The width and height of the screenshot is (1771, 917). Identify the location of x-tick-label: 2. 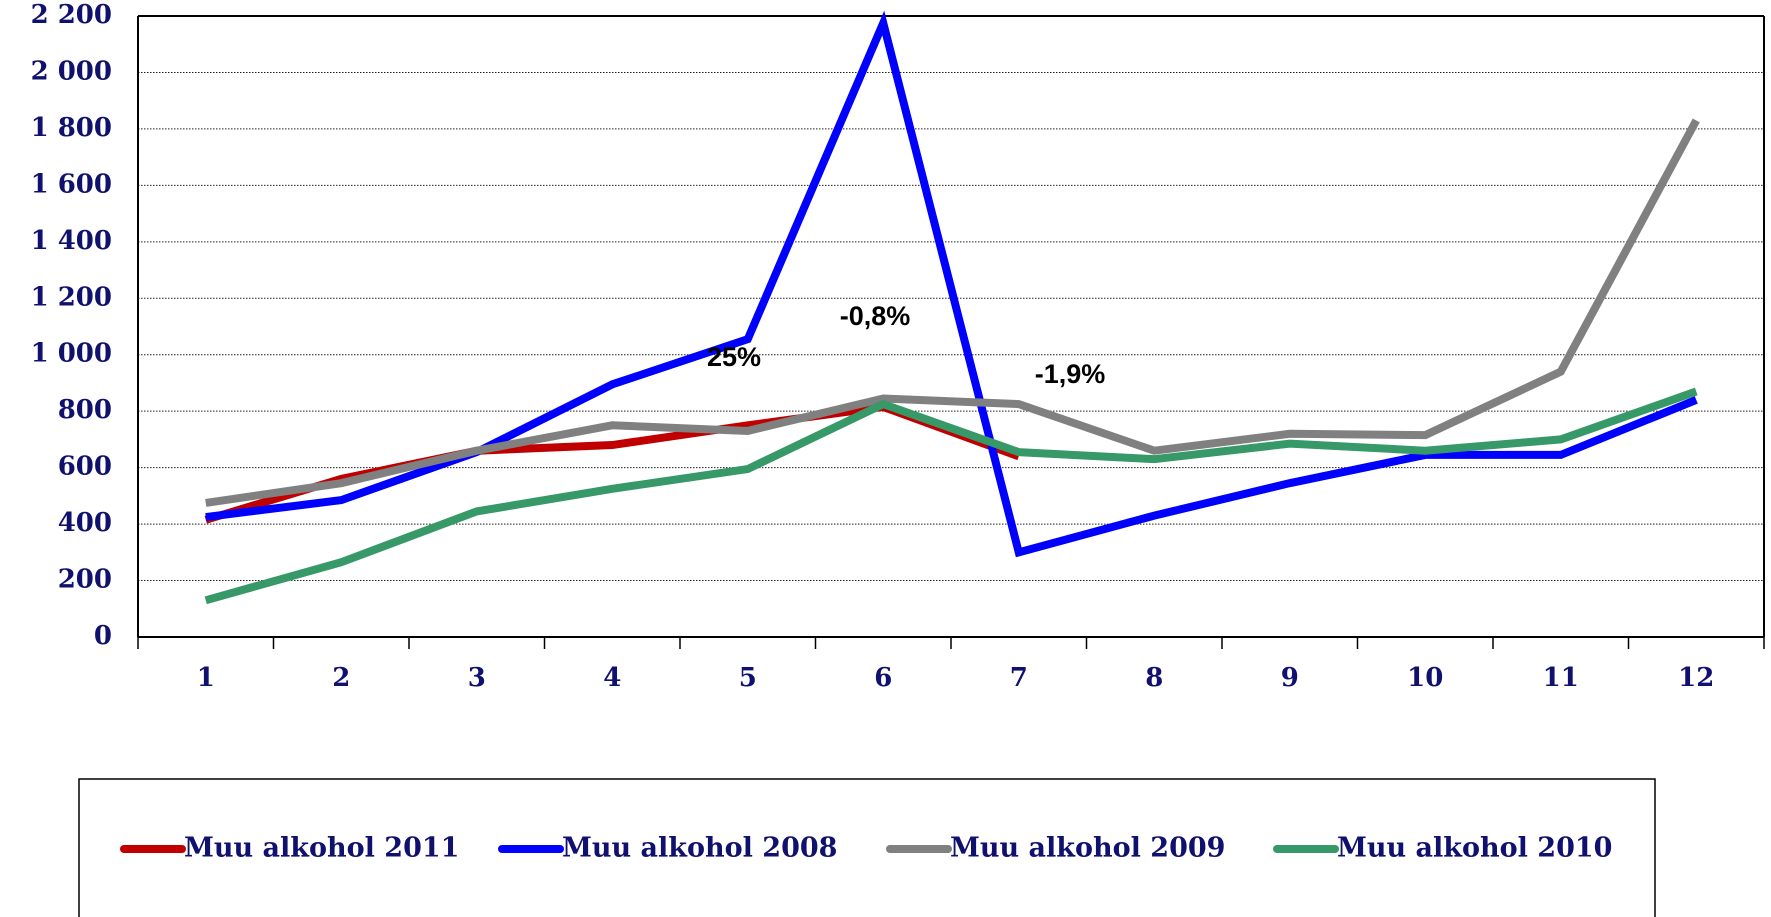
(341, 678).